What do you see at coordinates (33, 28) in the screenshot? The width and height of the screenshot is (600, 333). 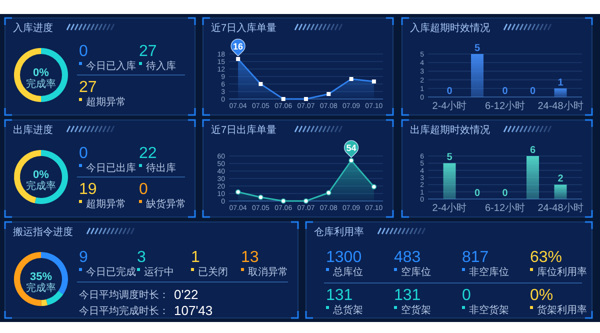 I see `chart-title: 入库进度` at bounding box center [33, 28].